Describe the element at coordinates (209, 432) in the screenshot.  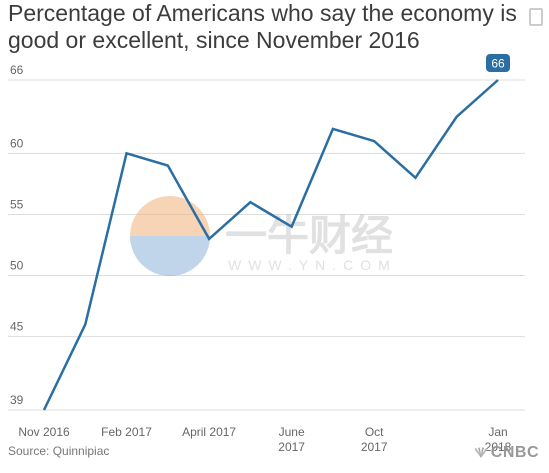
I see `x-tick-label: April 2017` at that location.